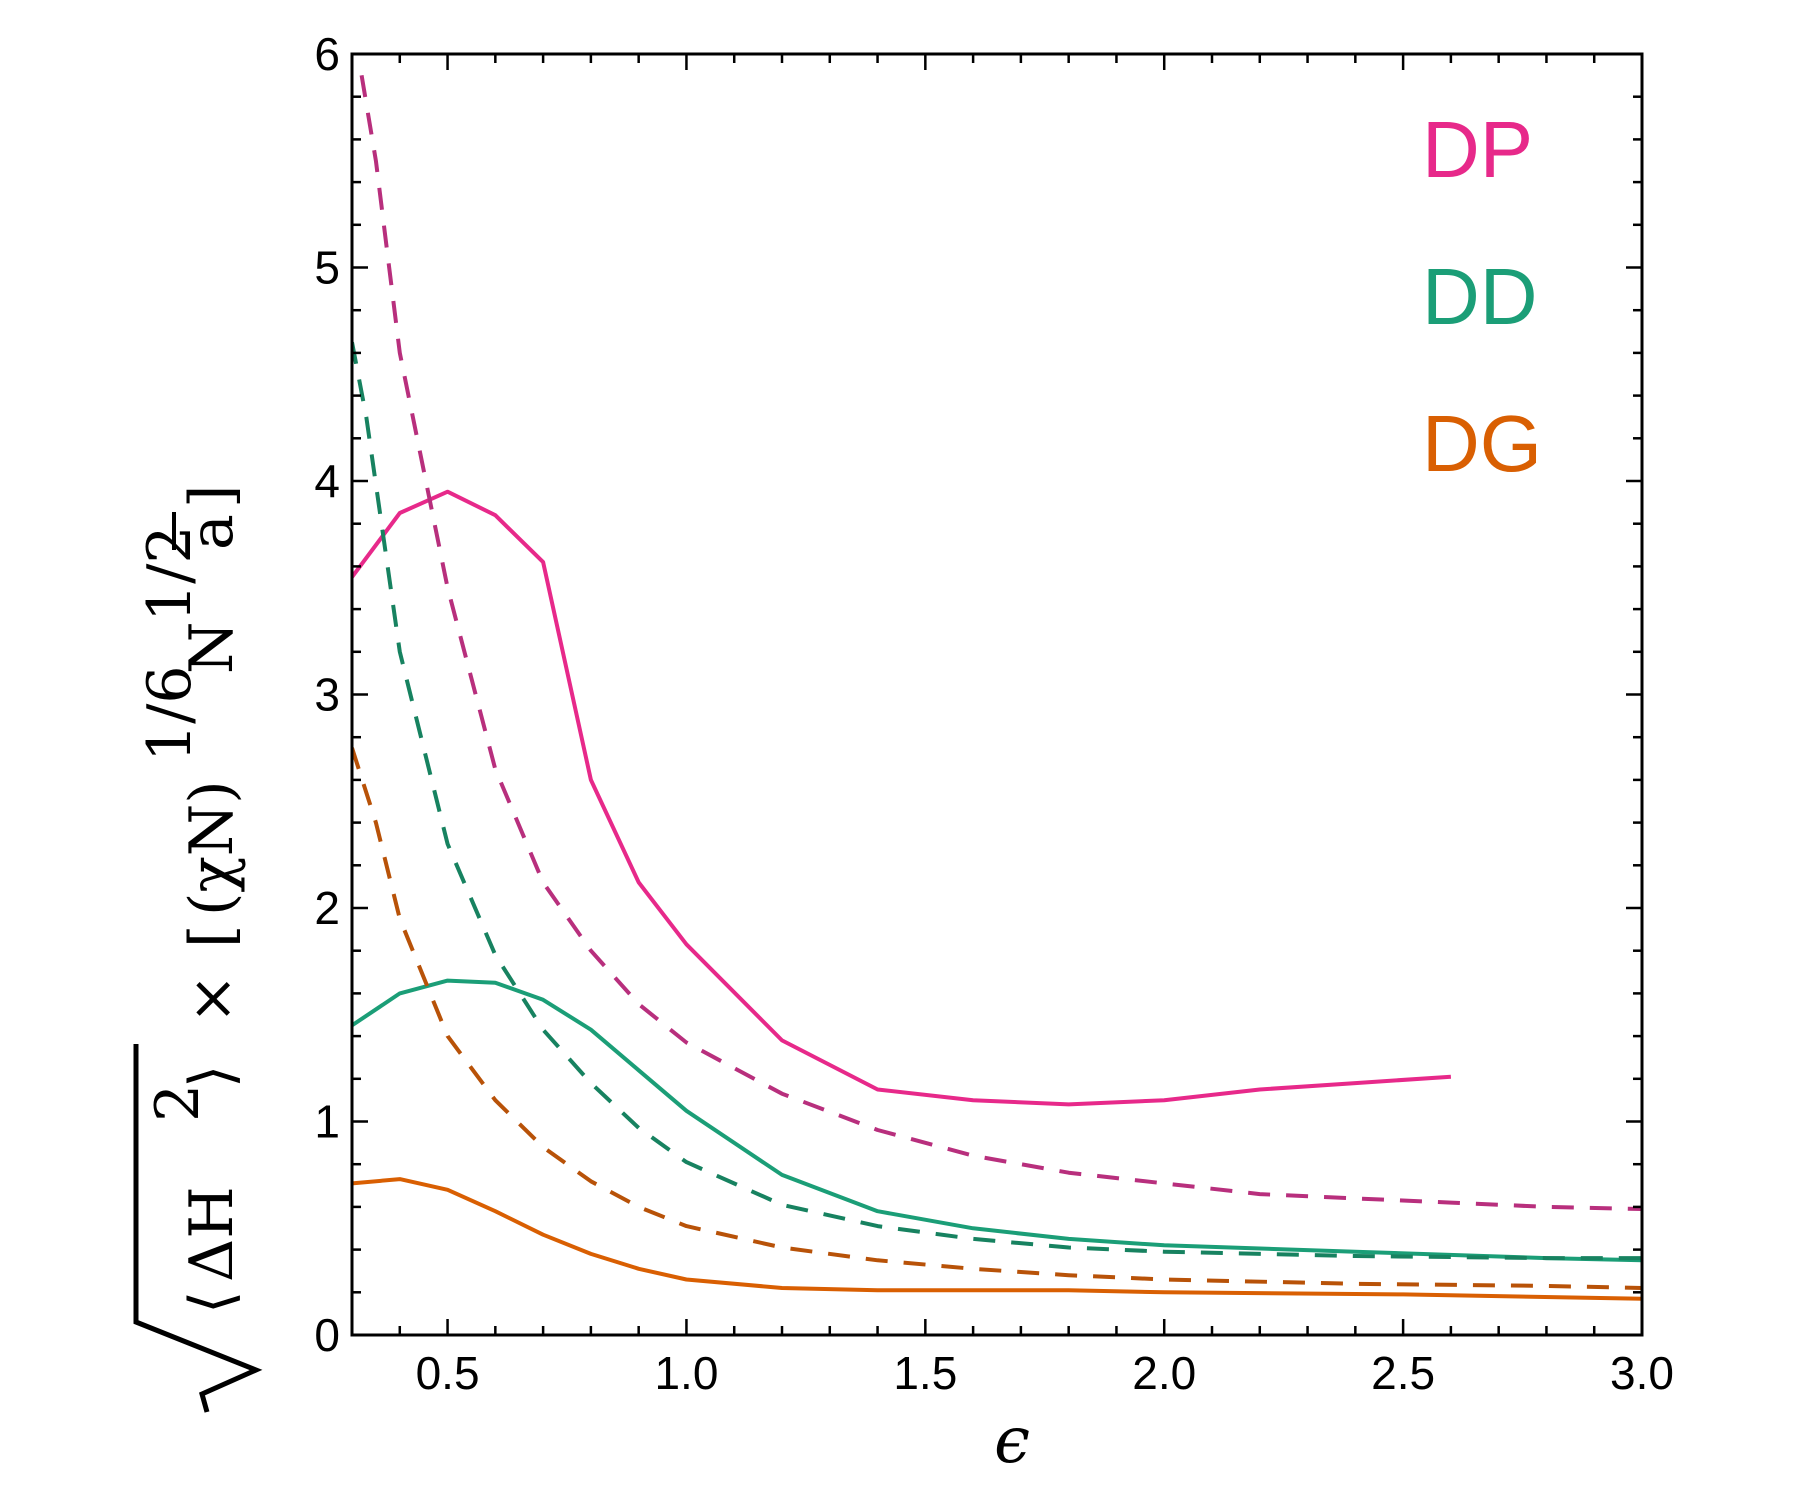 The image size is (1800, 1491). Describe the element at coordinates (1012, 1441) in the screenshot. I see `x-axis-label: ϵ` at that location.